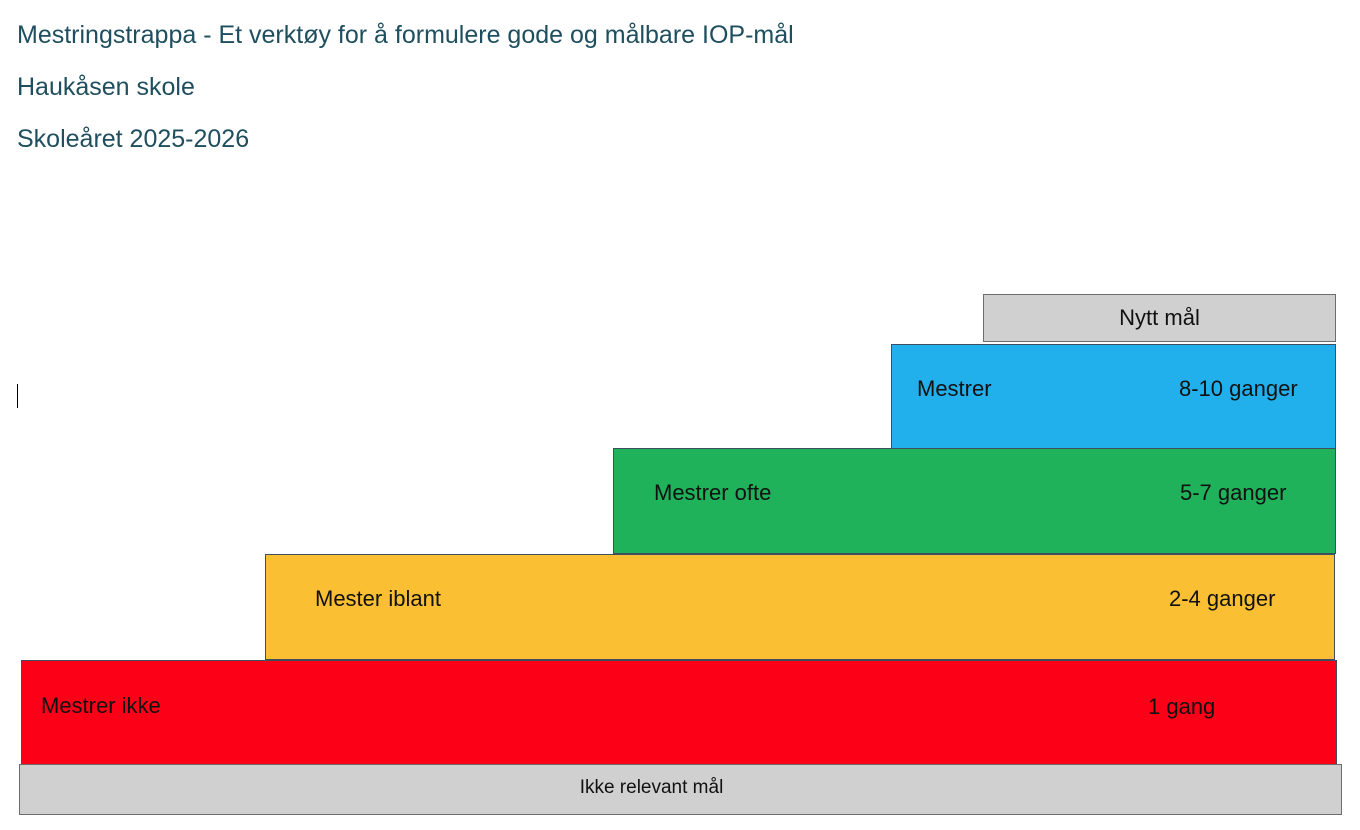 The width and height of the screenshot is (1360, 830). Describe the element at coordinates (1182, 706) in the screenshot. I see `step-mestrer-ikke-count: 1 gang` at that location.